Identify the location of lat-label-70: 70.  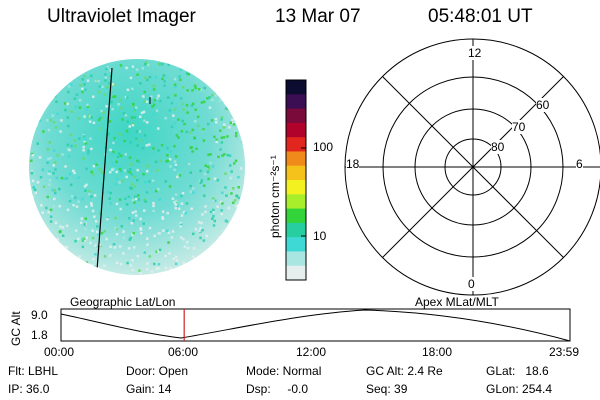
(519, 127).